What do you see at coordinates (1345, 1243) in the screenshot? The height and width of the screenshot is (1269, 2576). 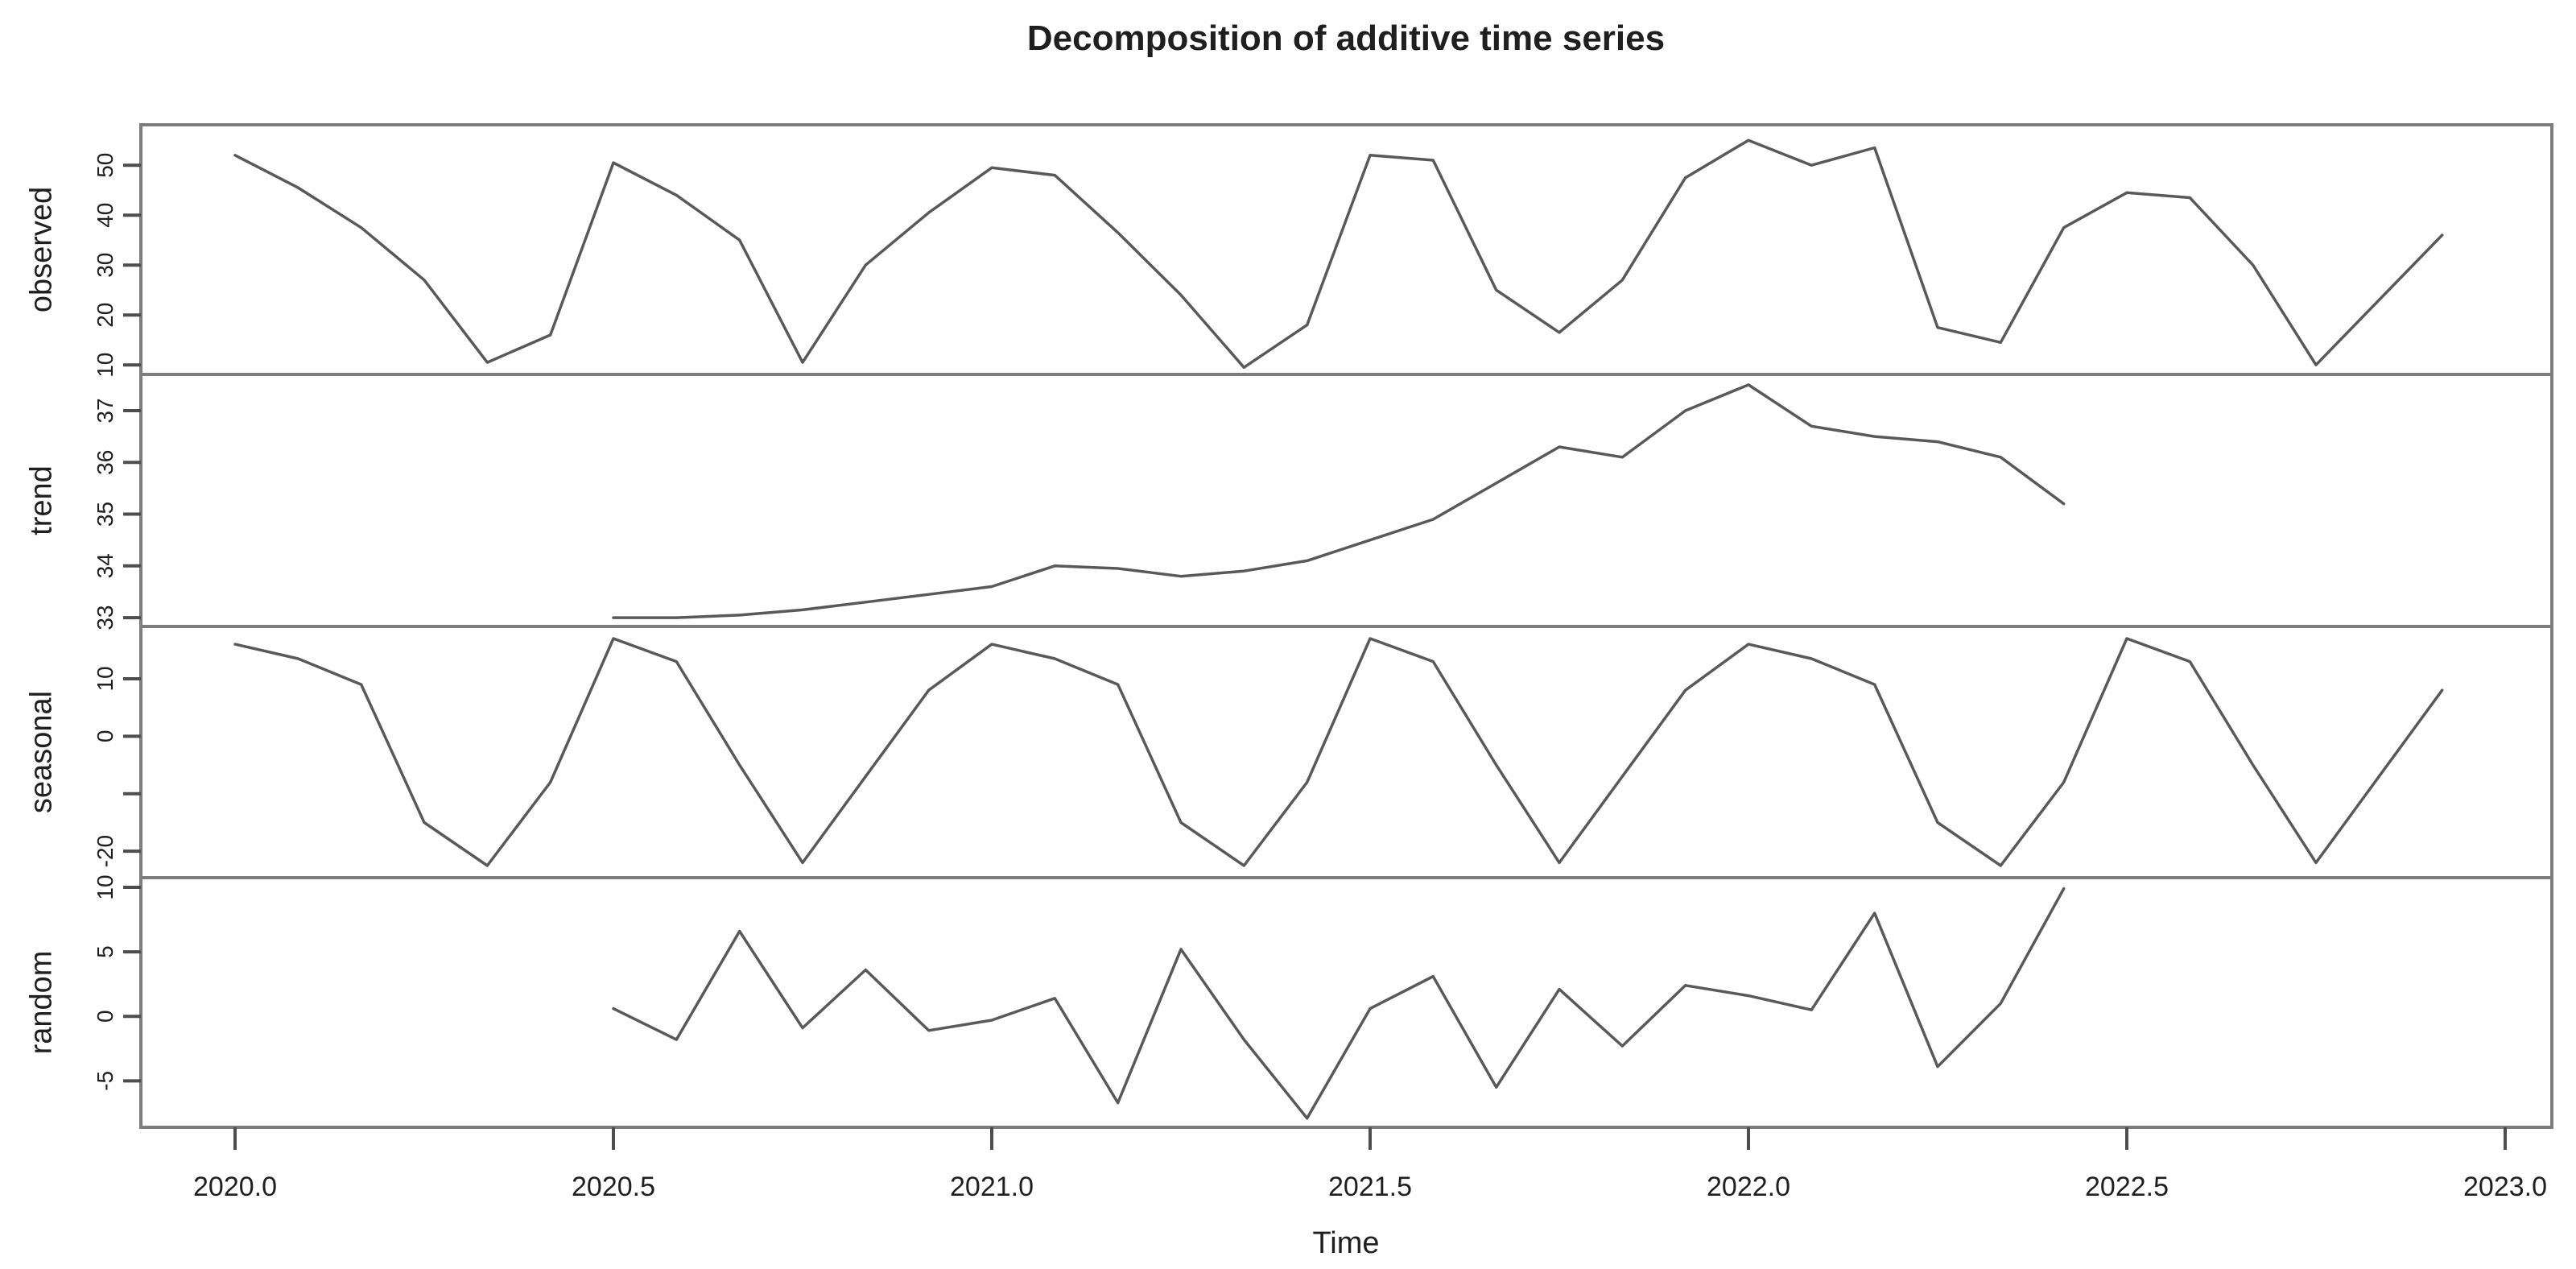 I see `x-axis-label: Time` at bounding box center [1345, 1243].